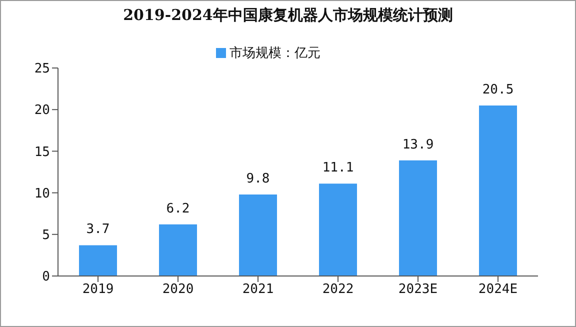 This screenshot has width=576, height=327. Describe the element at coordinates (98, 230) in the screenshot. I see `data-label: 3.7` at that location.